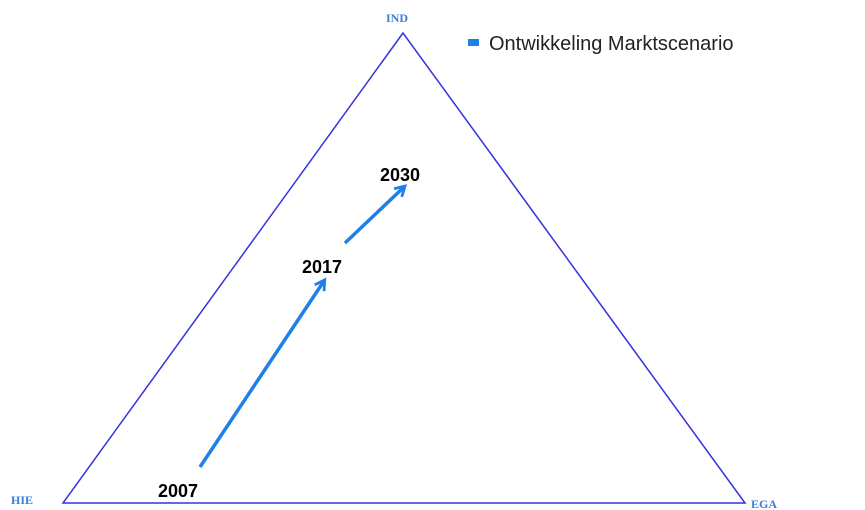 This screenshot has width=865, height=510. I want to click on vertex-label: EGA, so click(764, 503).